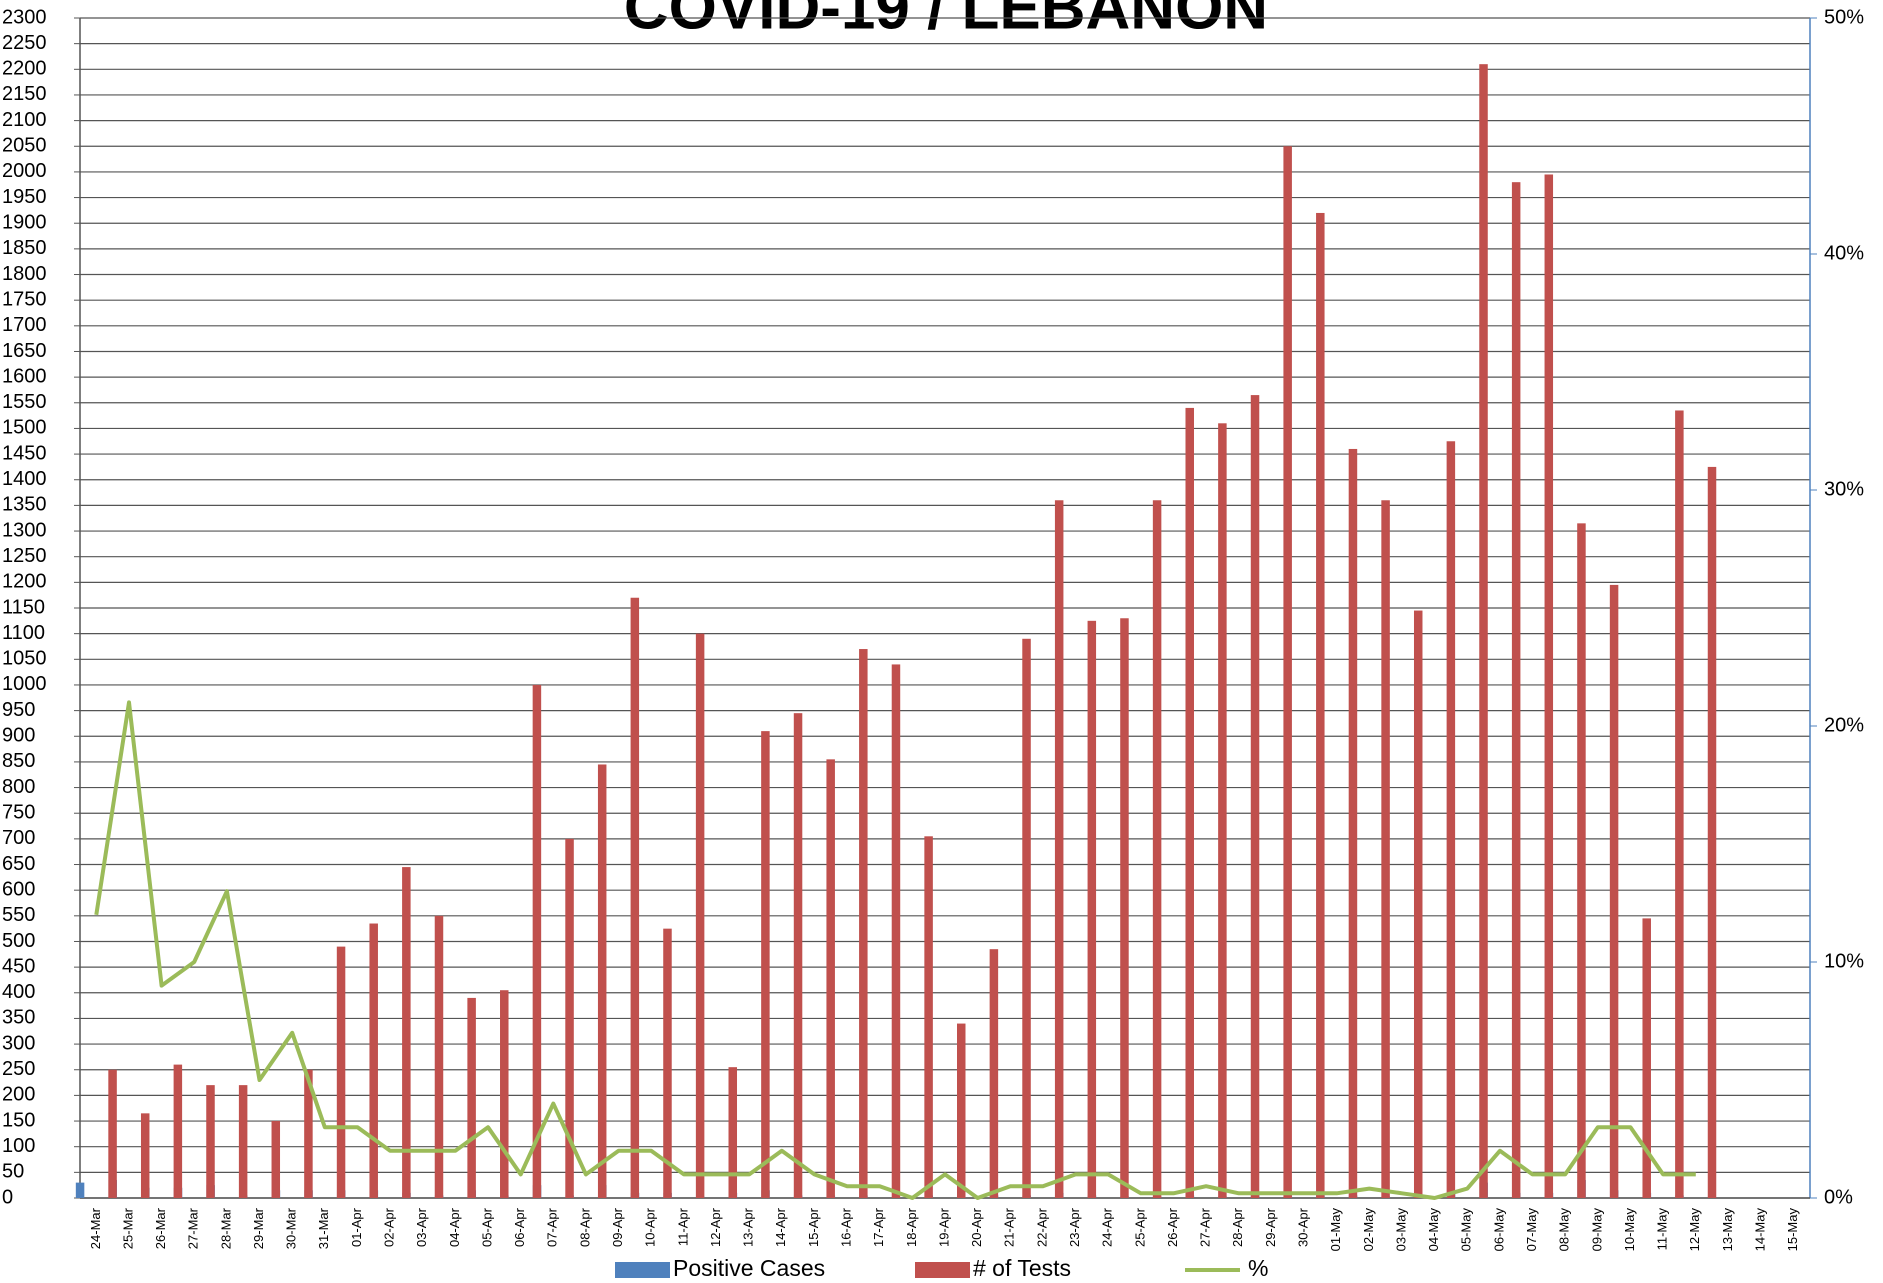 The height and width of the screenshot is (1283, 1883). I want to click on y-tick-label: 950, so click(18, 710).